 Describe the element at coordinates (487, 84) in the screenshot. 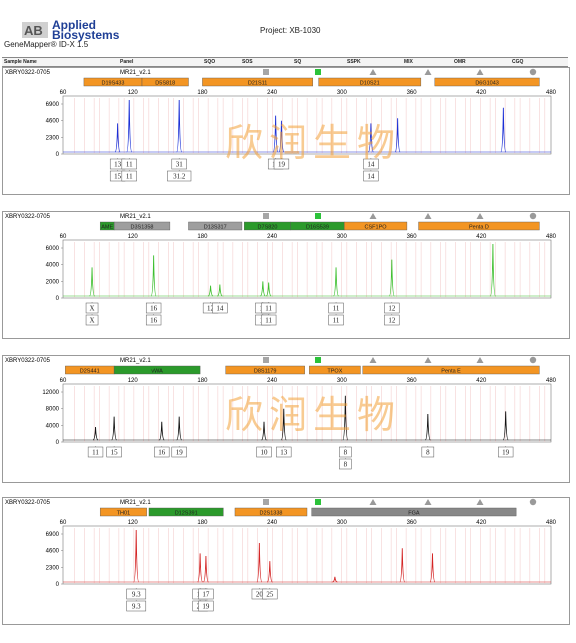

I see `locus-label: D6G1043` at that location.